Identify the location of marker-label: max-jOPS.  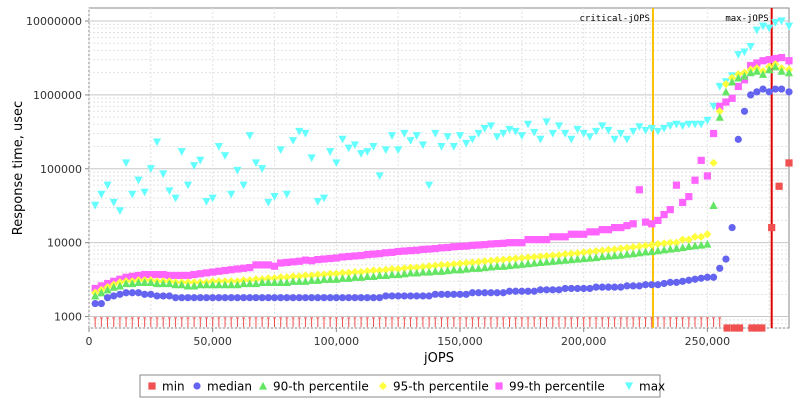
(746, 19).